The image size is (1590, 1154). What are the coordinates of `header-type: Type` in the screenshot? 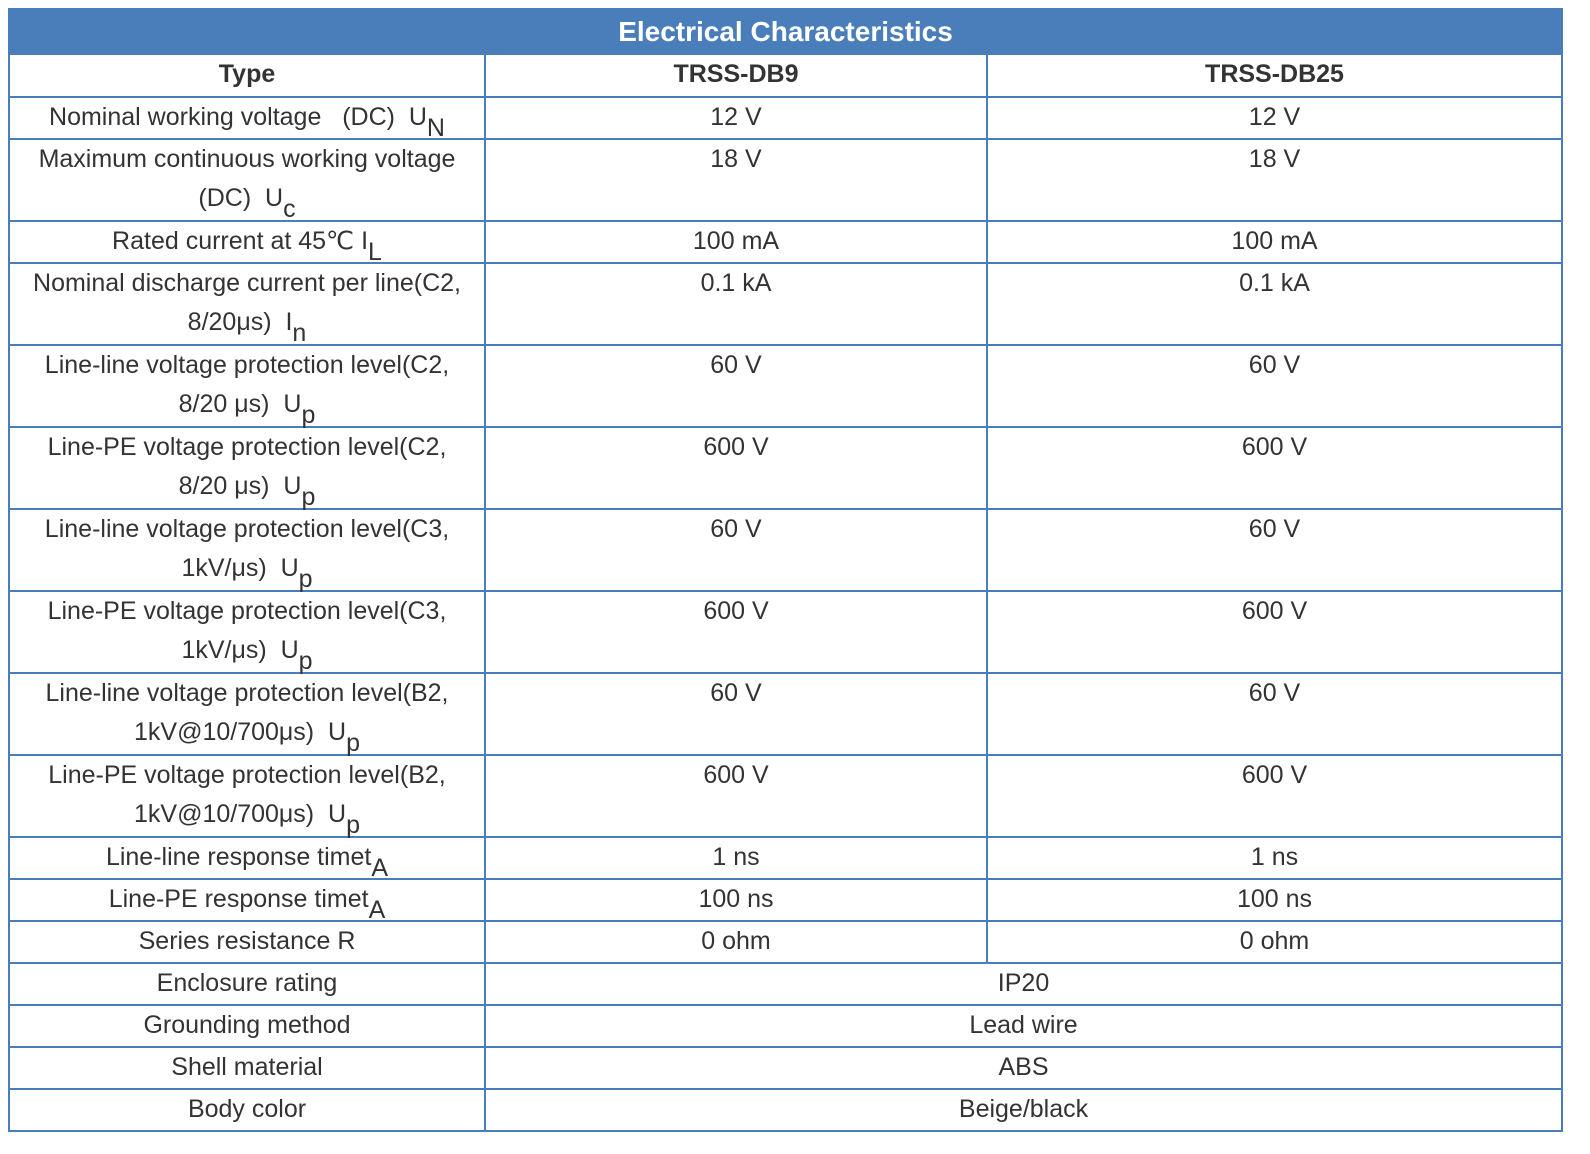 It's located at (247, 75).